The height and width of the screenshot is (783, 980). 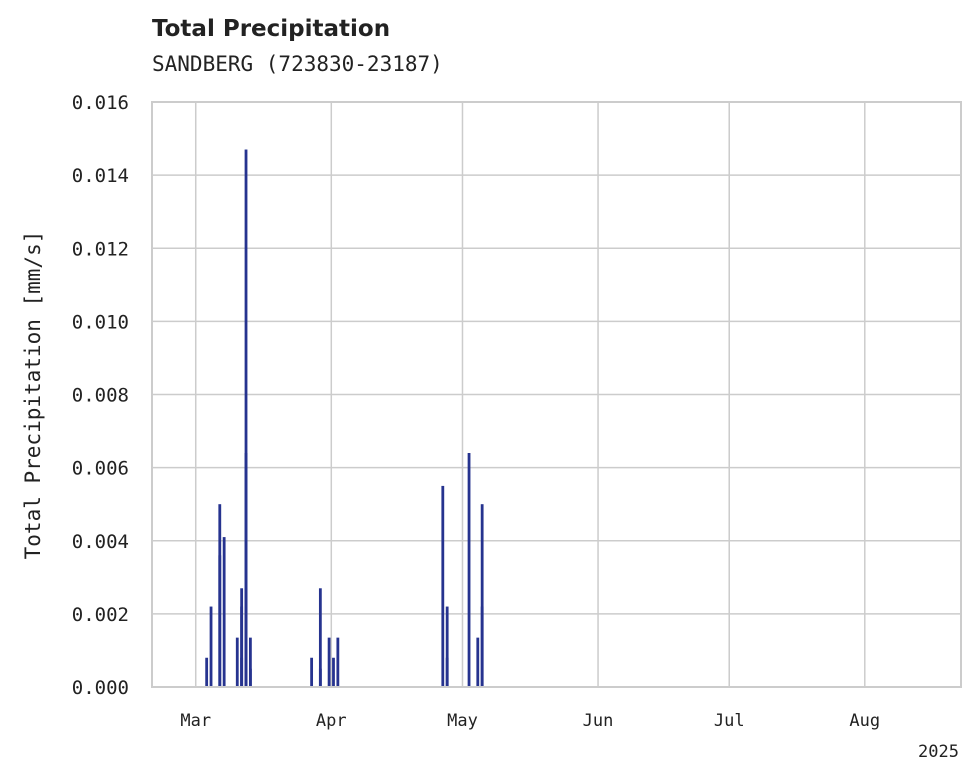 I want to click on y-tick-label: 0.000, so click(x=100, y=688).